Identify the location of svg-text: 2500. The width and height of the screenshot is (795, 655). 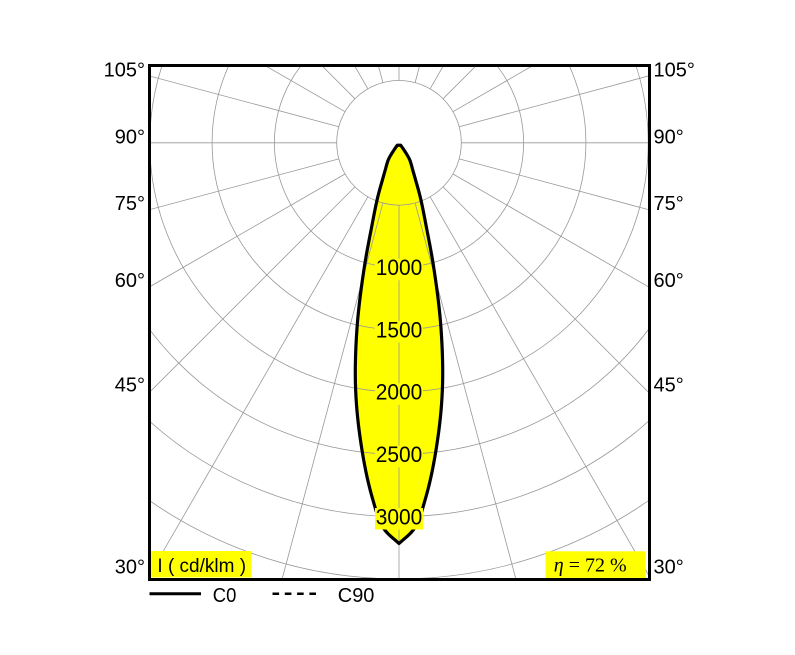
(399, 454).